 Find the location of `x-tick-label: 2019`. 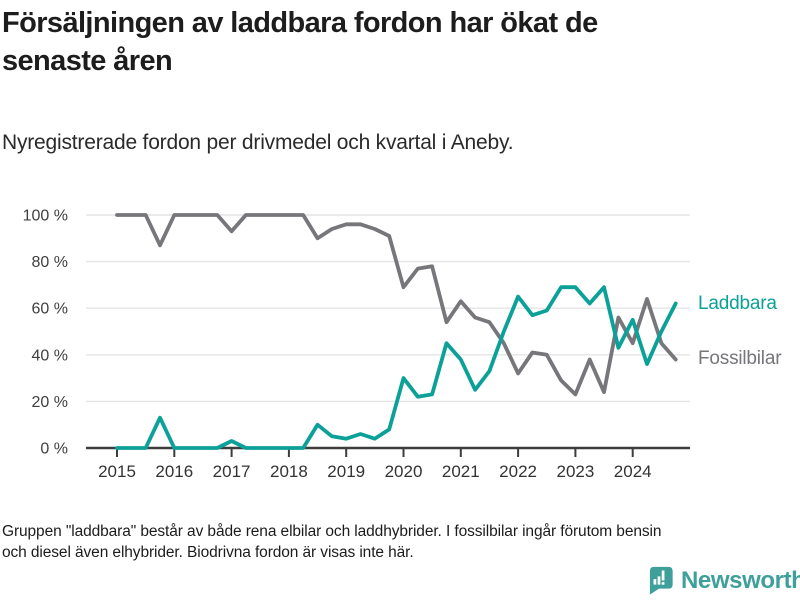

x-tick-label: 2019 is located at coordinates (346, 471).